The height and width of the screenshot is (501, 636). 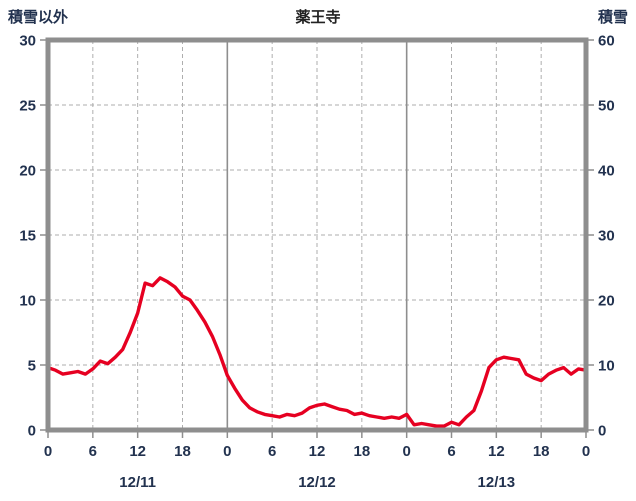 I want to click on left-axis-tick-label: 10, so click(x=27, y=301).